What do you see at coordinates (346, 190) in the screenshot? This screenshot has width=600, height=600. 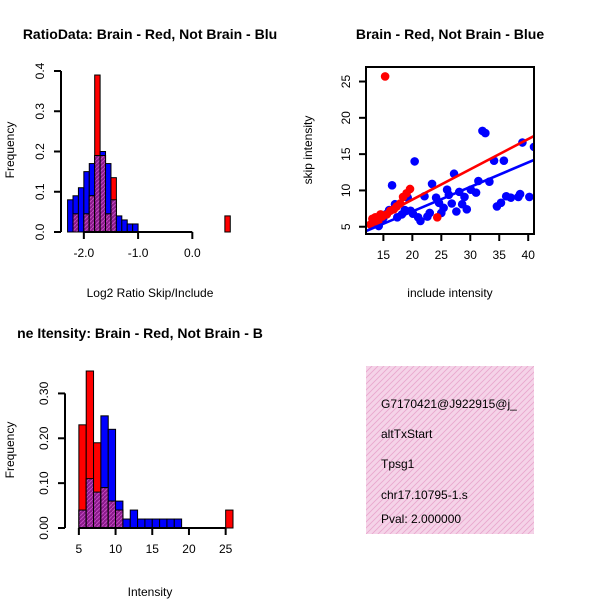 I see `y-tick-label: 10` at bounding box center [346, 190].